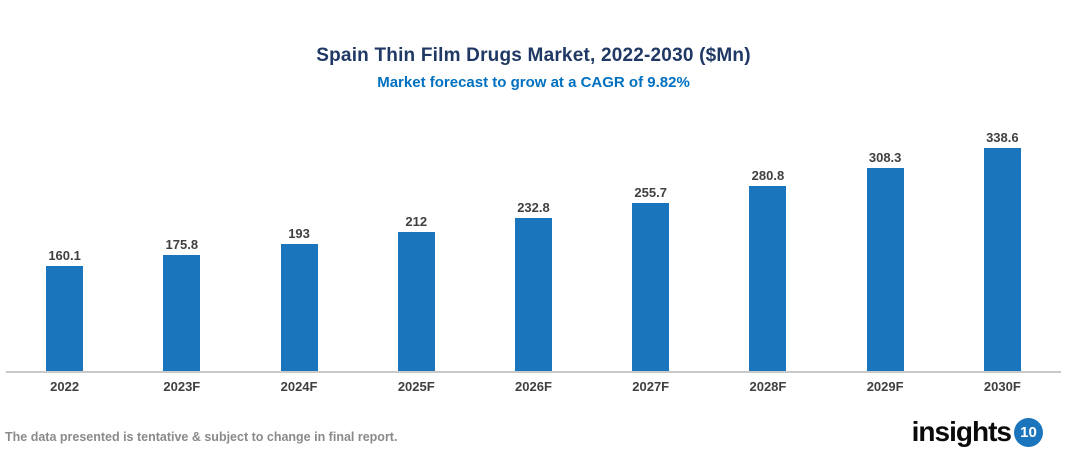  What do you see at coordinates (885, 157) in the screenshot?
I see `bar-value-label-2029F: 308.3` at bounding box center [885, 157].